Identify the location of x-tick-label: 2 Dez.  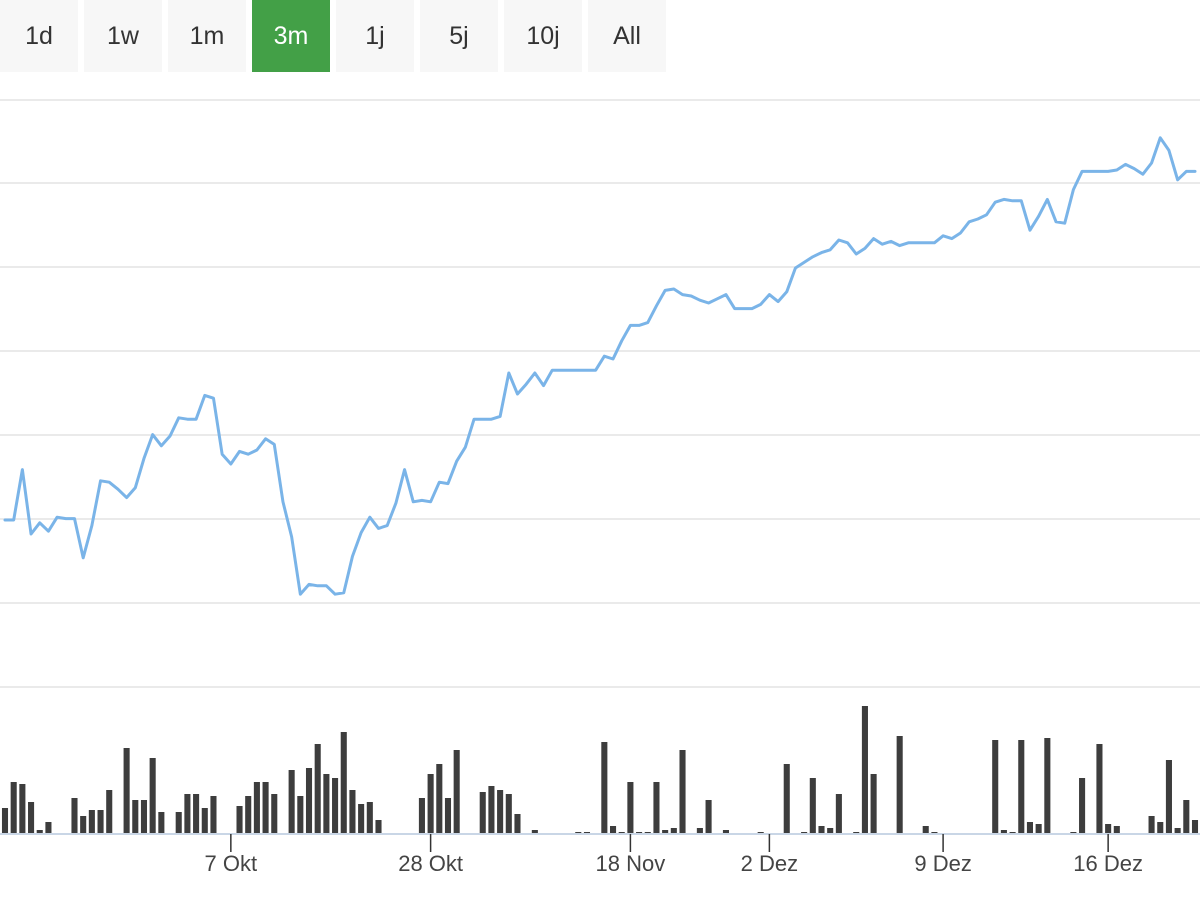
(769, 863).